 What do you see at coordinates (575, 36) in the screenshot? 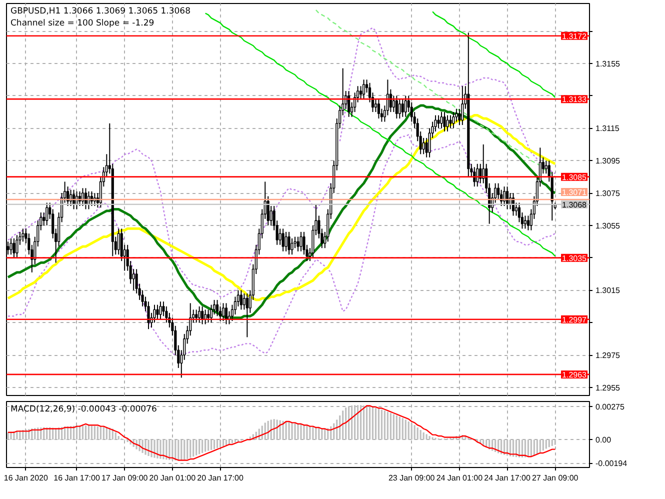
I see `ref-line-label: 1.3172` at bounding box center [575, 36].